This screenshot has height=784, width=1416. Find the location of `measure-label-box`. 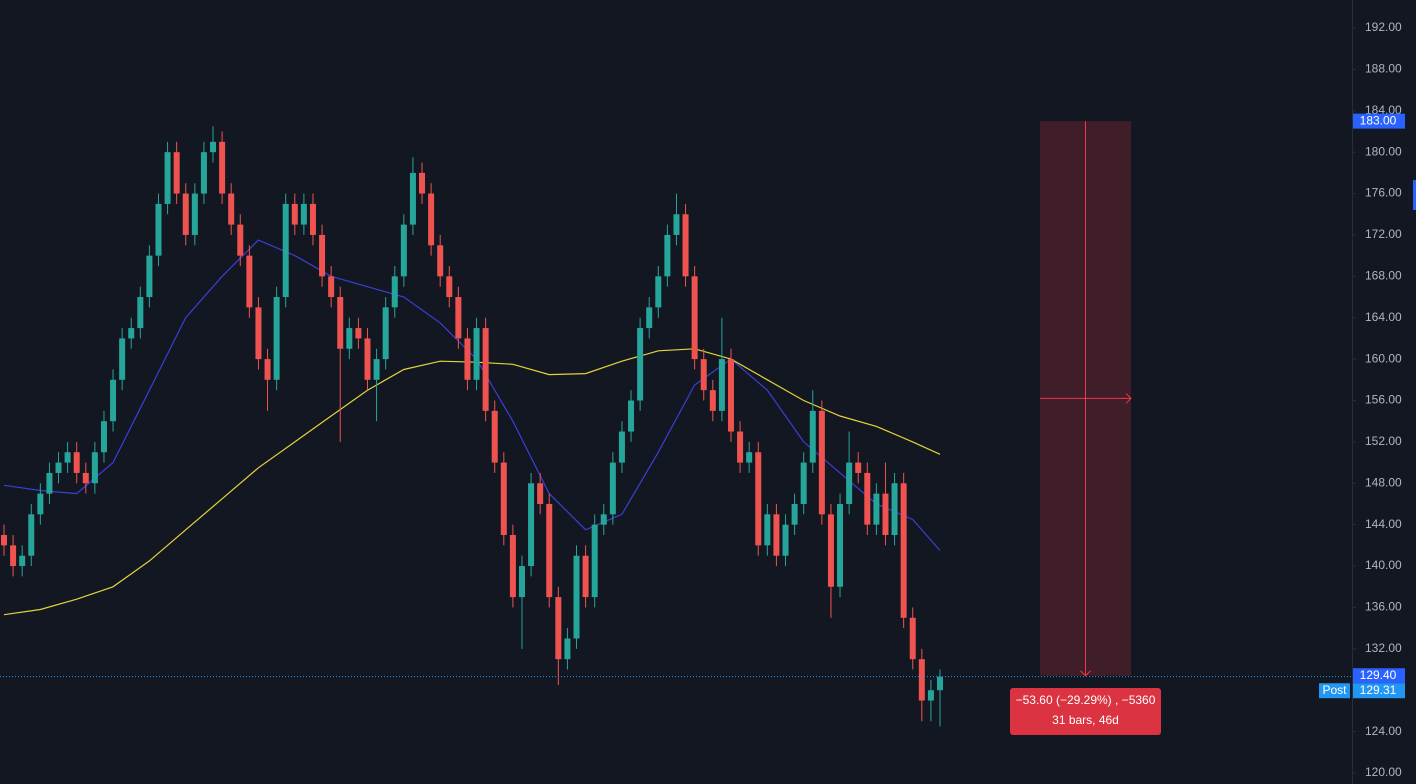

measure-label-box is located at coordinates (1085, 711).